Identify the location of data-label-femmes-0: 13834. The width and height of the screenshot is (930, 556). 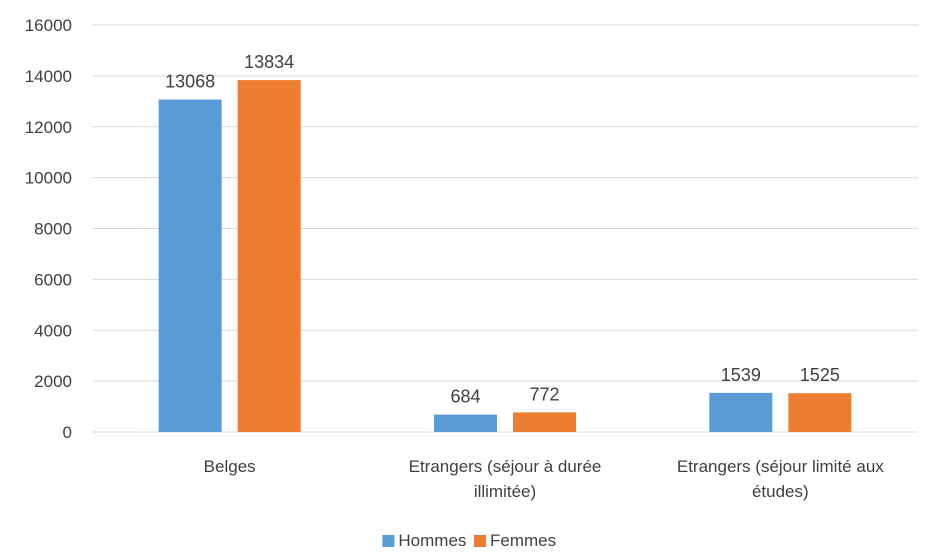
(269, 62).